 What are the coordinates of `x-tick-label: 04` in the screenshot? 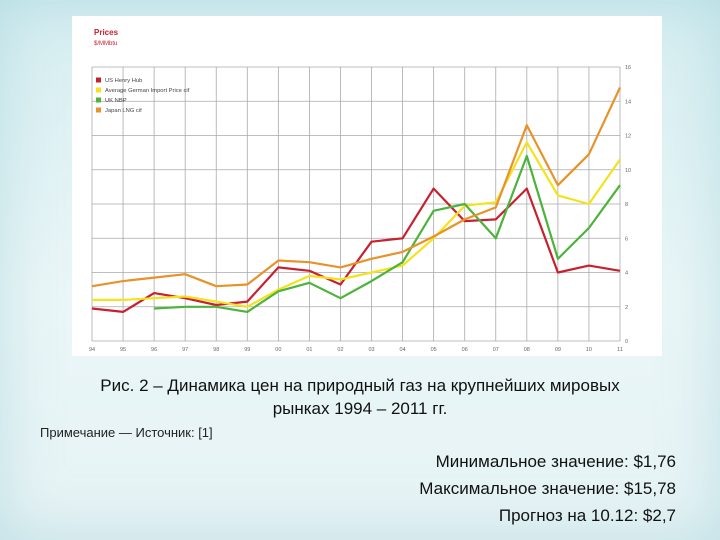 It's located at (403, 350).